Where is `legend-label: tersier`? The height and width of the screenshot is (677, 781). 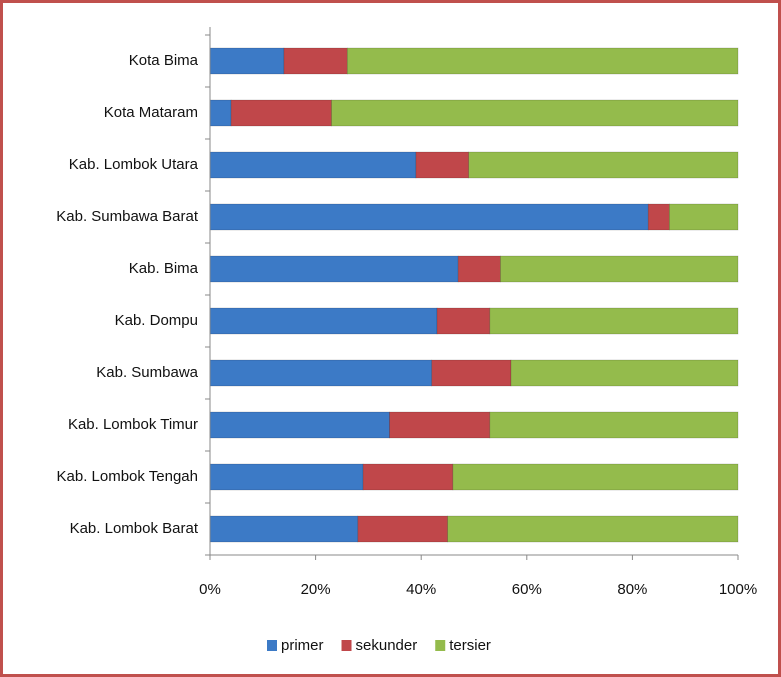 legend-label: tersier is located at coordinates (470, 645).